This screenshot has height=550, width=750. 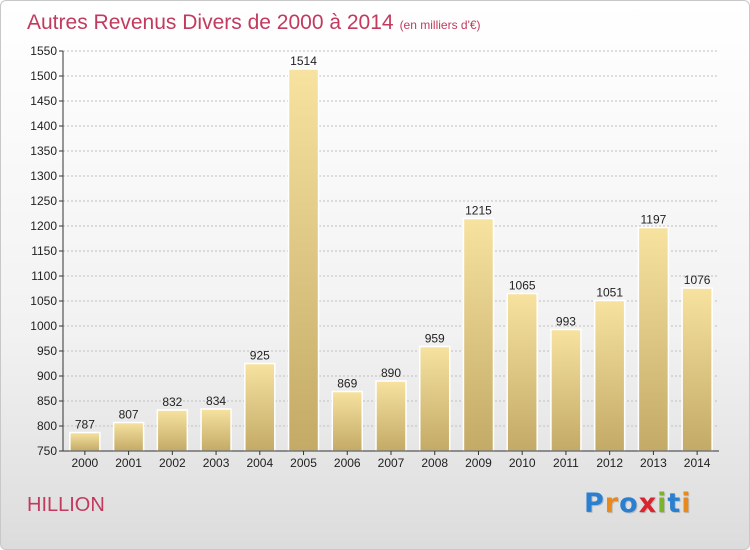 I want to click on value-label-2005: 1514, so click(x=303, y=61).